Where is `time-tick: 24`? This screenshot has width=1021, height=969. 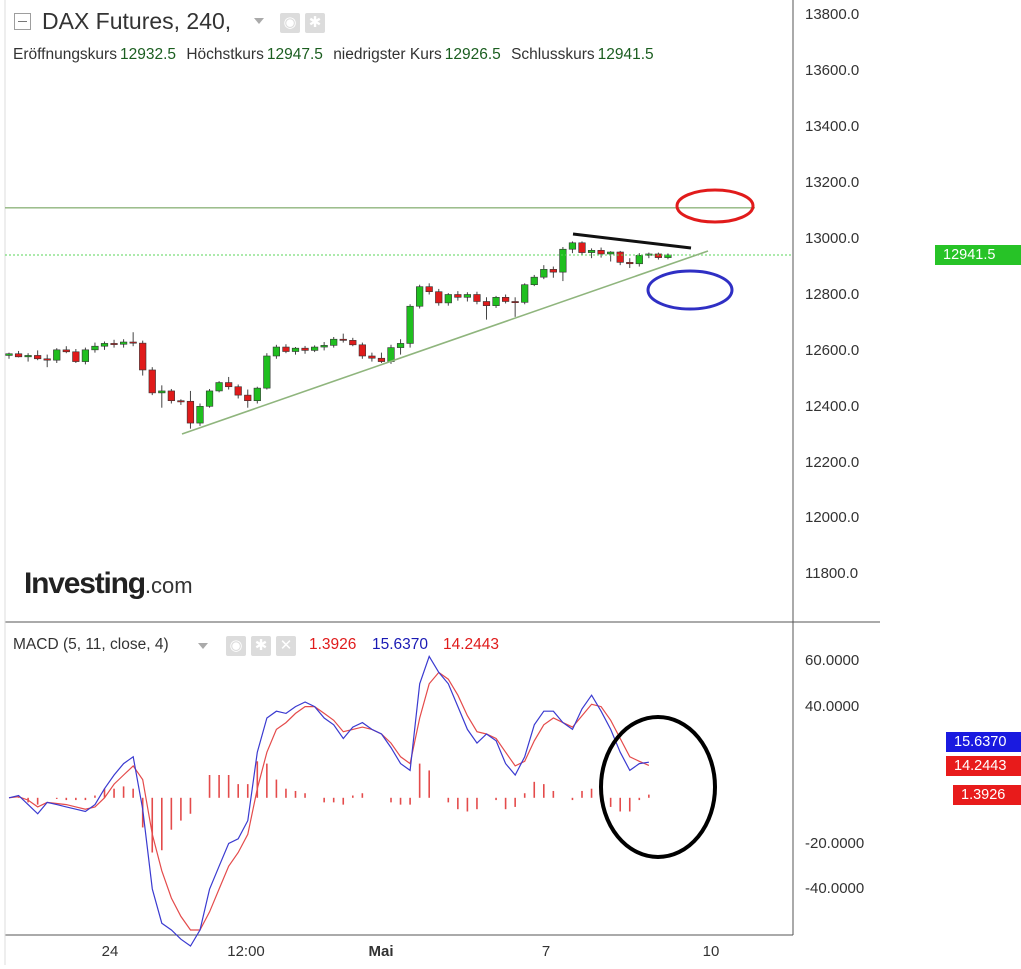
time-tick: 24 is located at coordinates (110, 951).